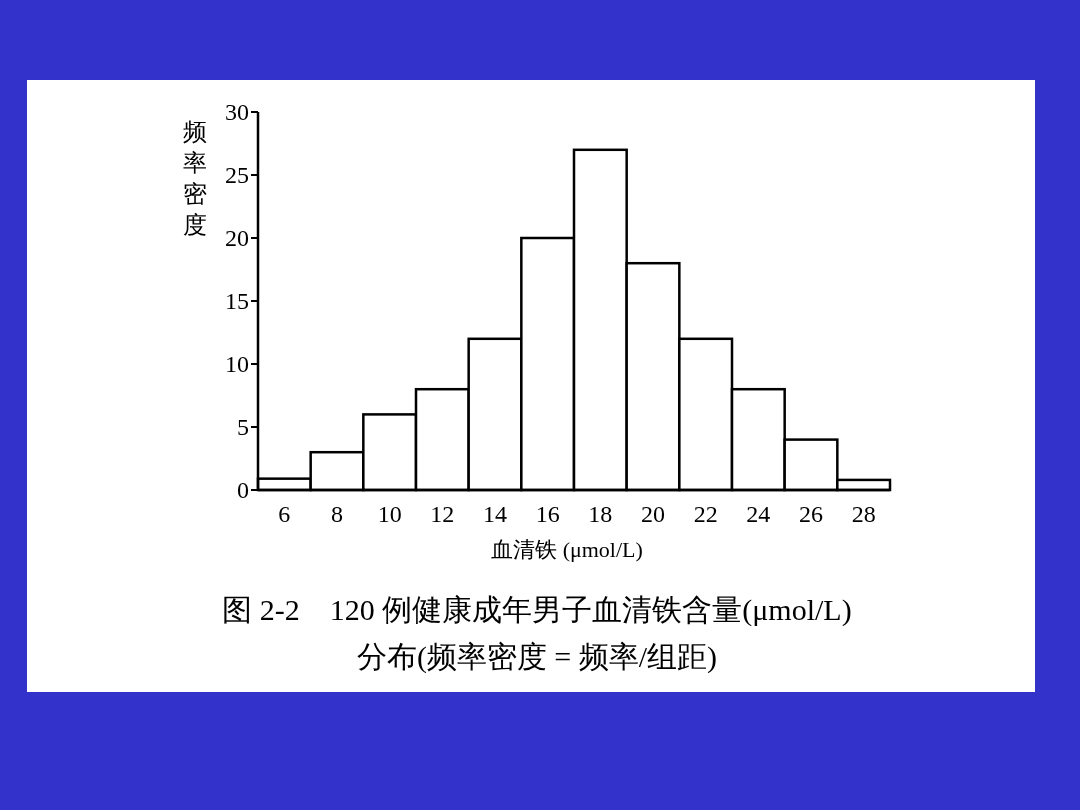  Describe the element at coordinates (567, 549) in the screenshot. I see `x-axis-title: 血清铁 (μmol/L)` at that location.